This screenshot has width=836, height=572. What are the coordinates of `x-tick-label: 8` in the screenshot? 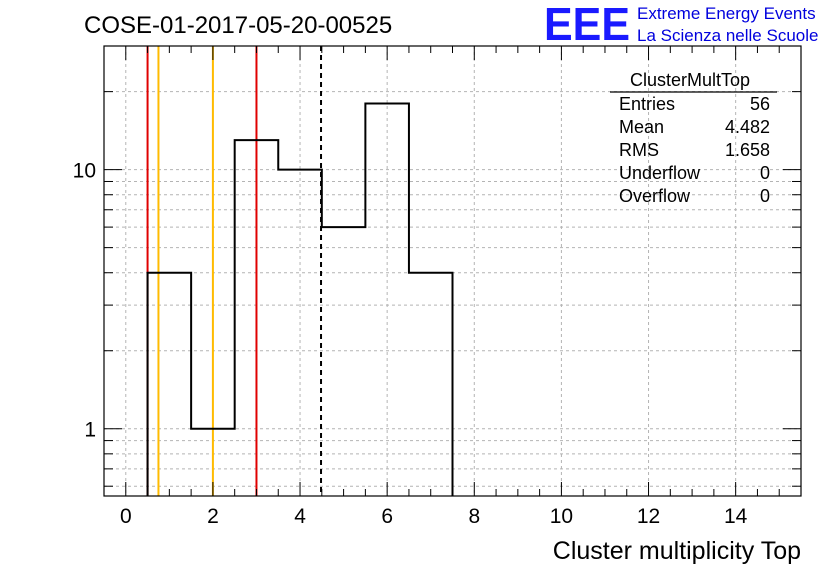 It's located at (474, 516).